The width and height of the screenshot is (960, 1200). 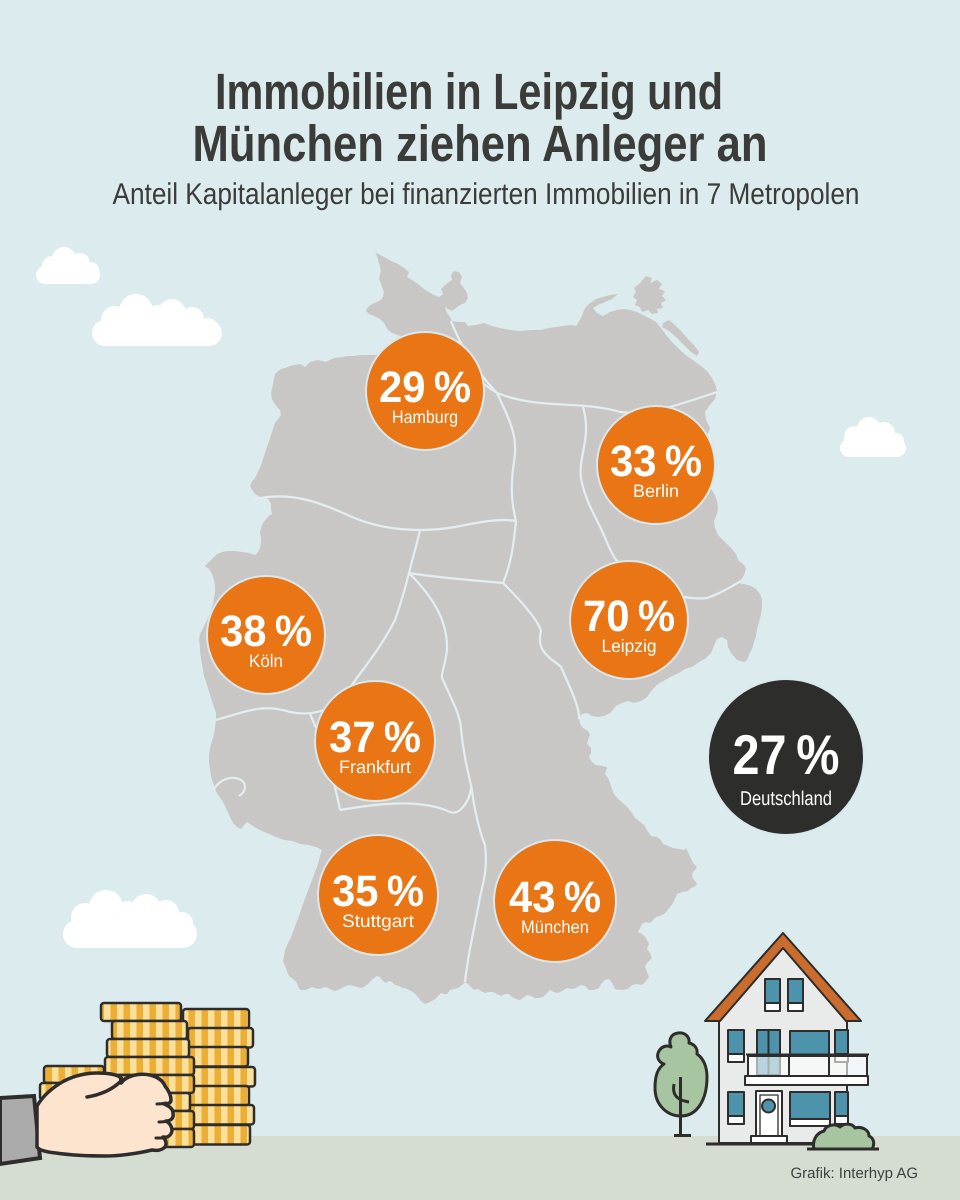 I want to click on svg-text: 29 %, so click(x=425, y=387).